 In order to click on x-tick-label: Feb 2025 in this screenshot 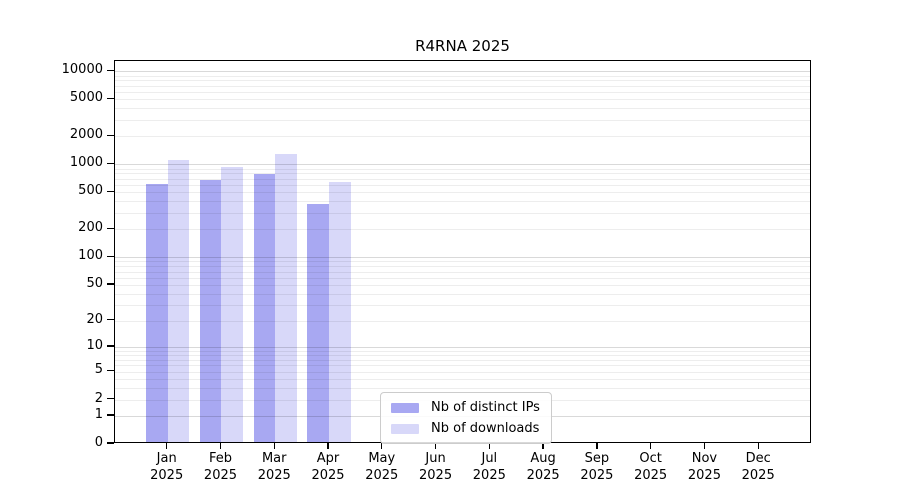, I will do `click(220, 467)`.